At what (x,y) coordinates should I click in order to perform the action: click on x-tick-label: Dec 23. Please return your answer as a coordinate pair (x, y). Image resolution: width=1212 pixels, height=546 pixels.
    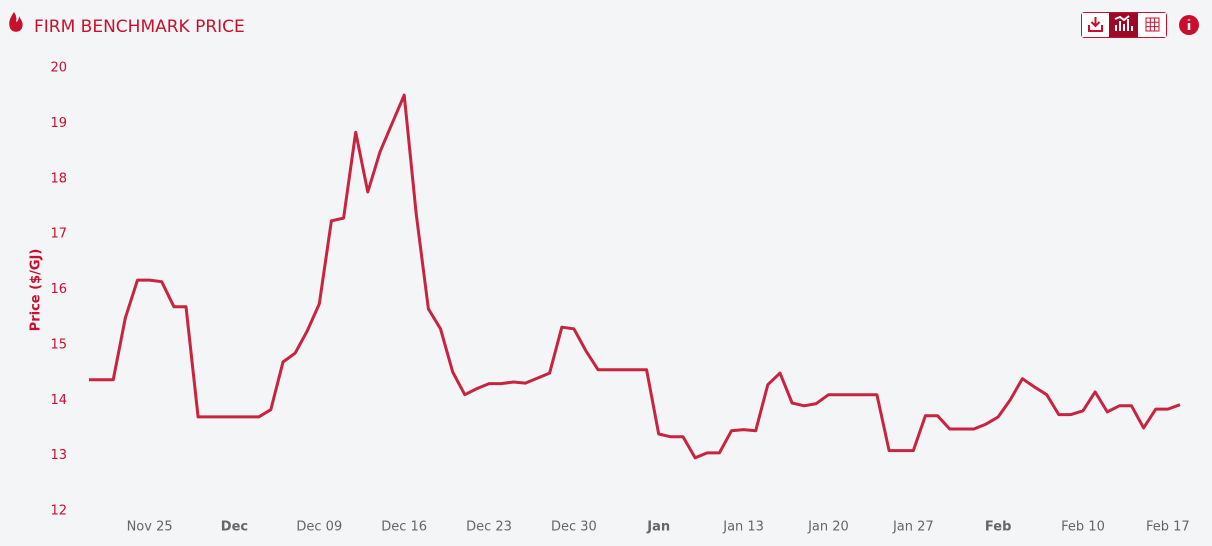
    Looking at the image, I should click on (489, 527).